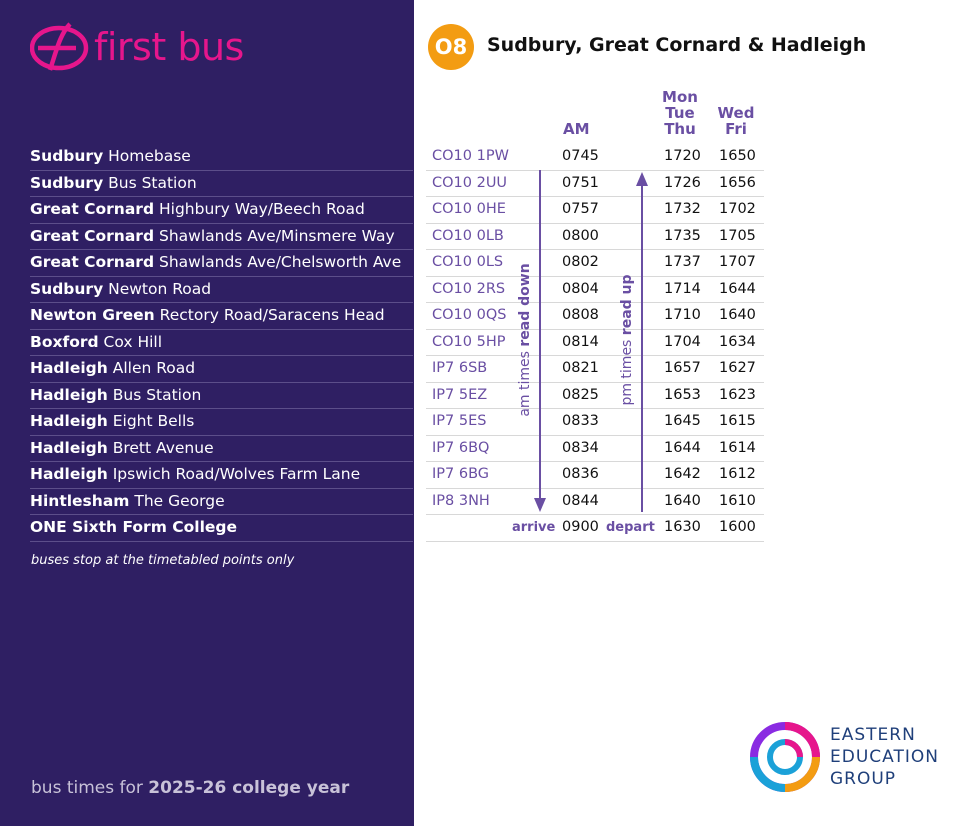 The height and width of the screenshot is (826, 966). What do you see at coordinates (682, 156) in the screenshot?
I see `mon-tue-thu-time-cell: 1720` at bounding box center [682, 156].